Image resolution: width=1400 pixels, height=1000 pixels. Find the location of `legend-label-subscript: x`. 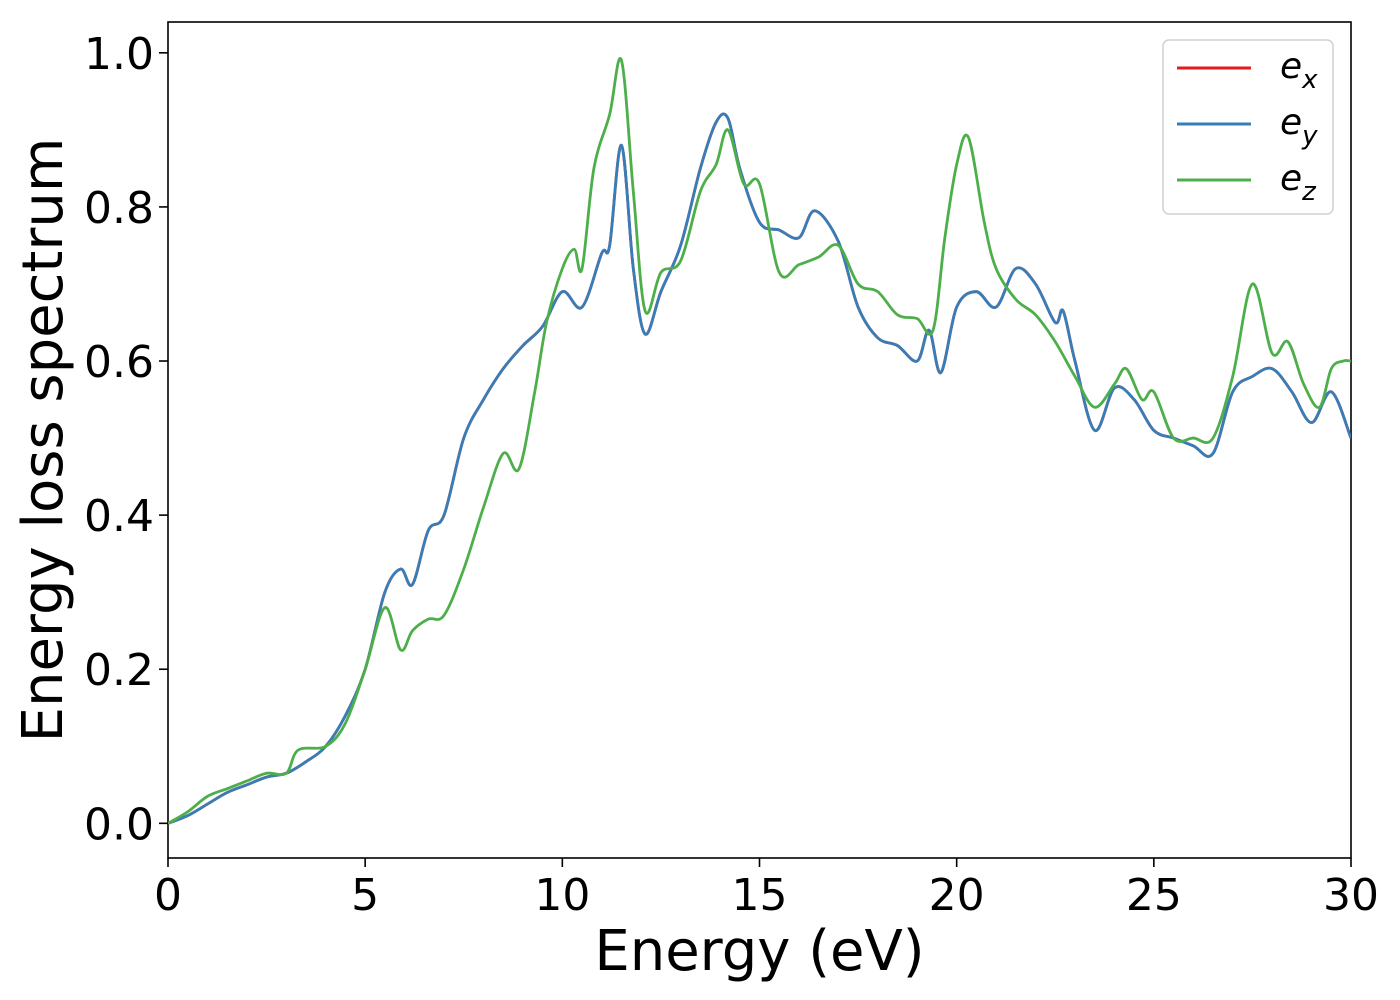

legend-label-subscript: x is located at coordinates (1309, 80).